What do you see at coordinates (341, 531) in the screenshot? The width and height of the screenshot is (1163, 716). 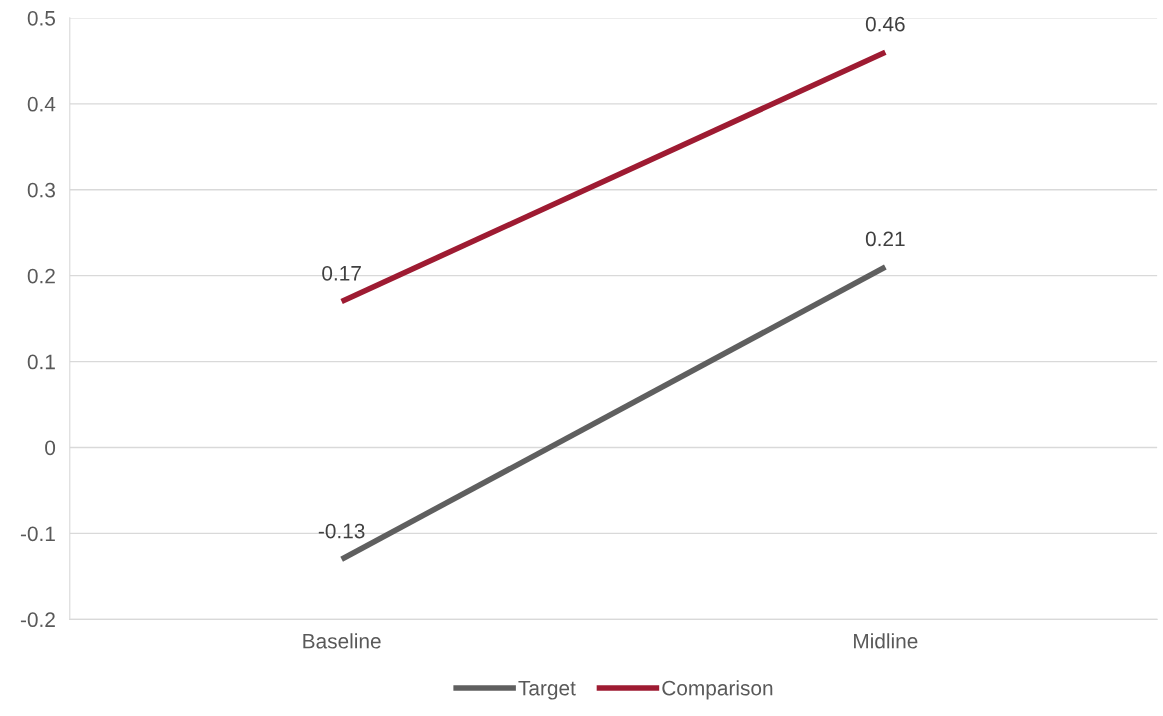 I see `data-label: -0.13` at bounding box center [341, 531].